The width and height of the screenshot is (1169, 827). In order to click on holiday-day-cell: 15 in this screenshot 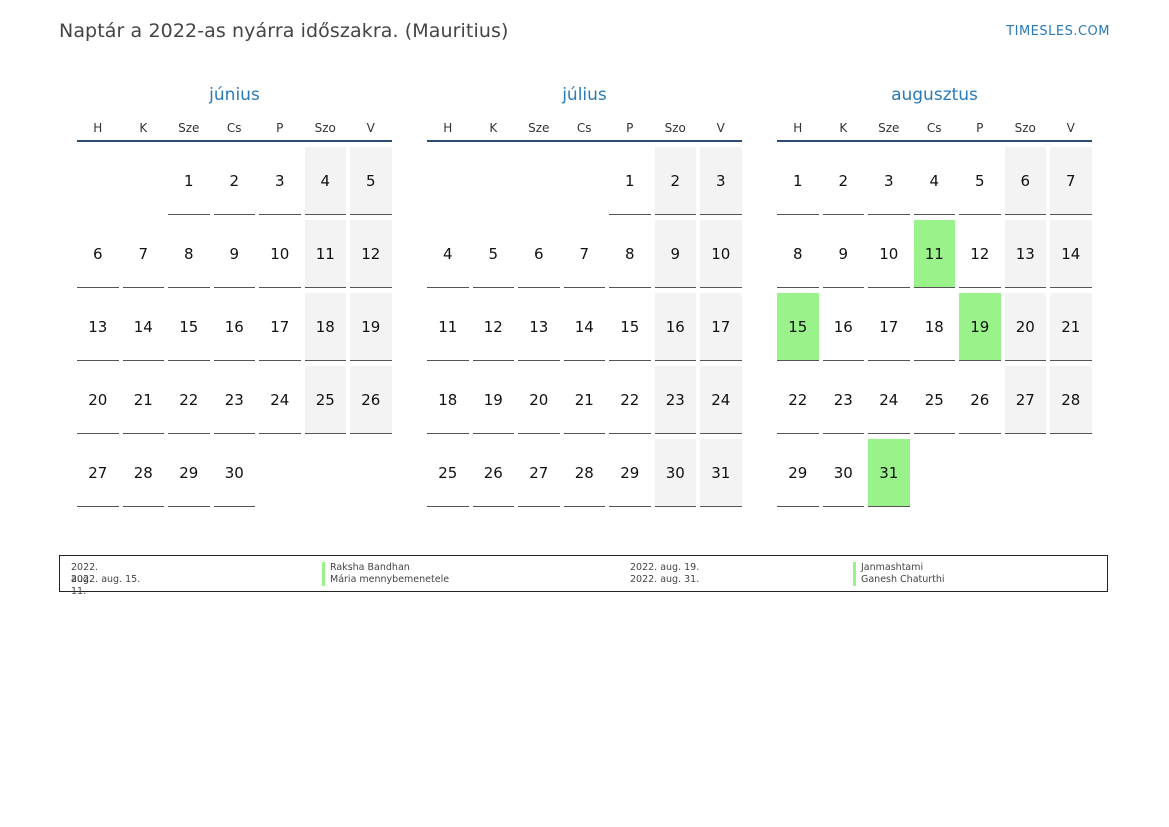, I will do `click(798, 327)`.